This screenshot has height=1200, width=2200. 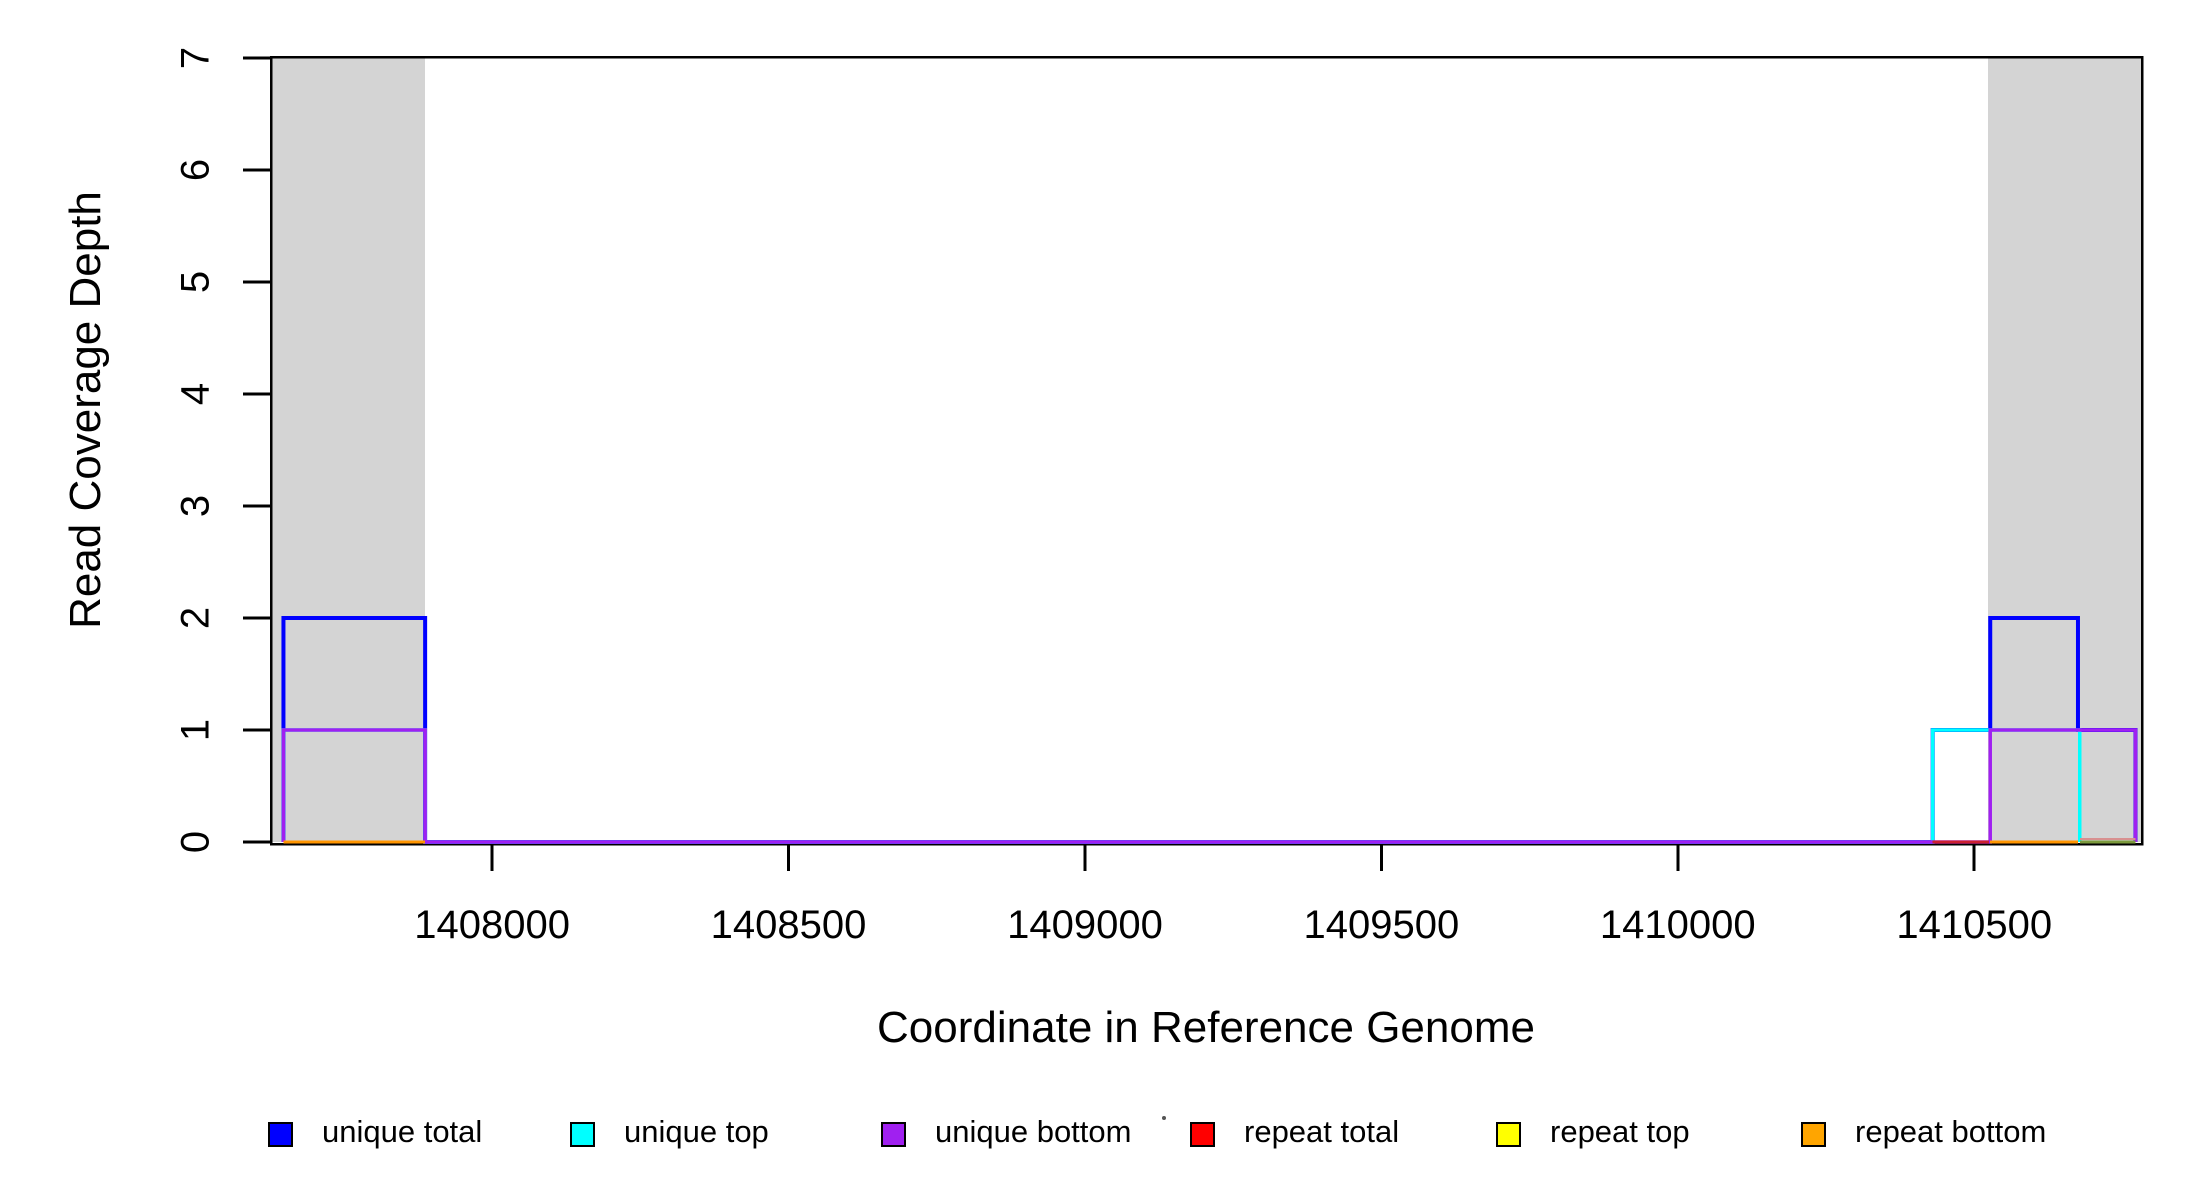 I want to click on legend-label: repeat bottom, so click(x=1951, y=1131).